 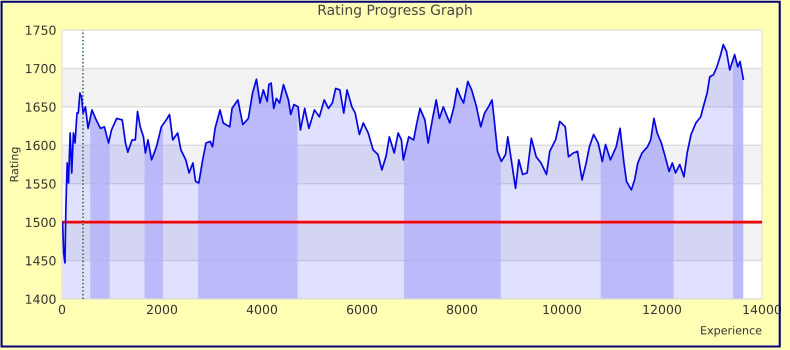 I want to click on y-tick-label: 1750, so click(x=41, y=30).